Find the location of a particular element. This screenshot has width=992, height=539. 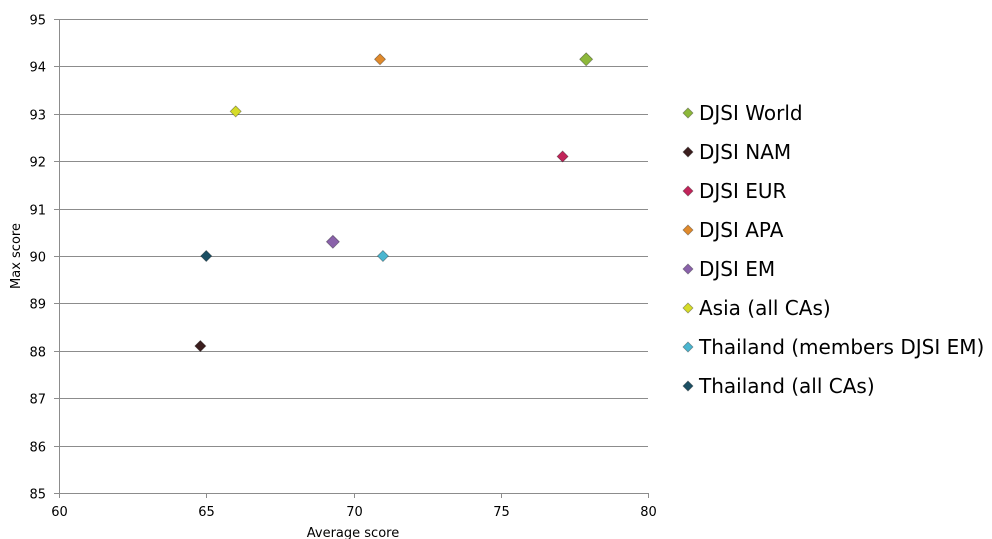

x-tick-label: 80 is located at coordinates (648, 512).